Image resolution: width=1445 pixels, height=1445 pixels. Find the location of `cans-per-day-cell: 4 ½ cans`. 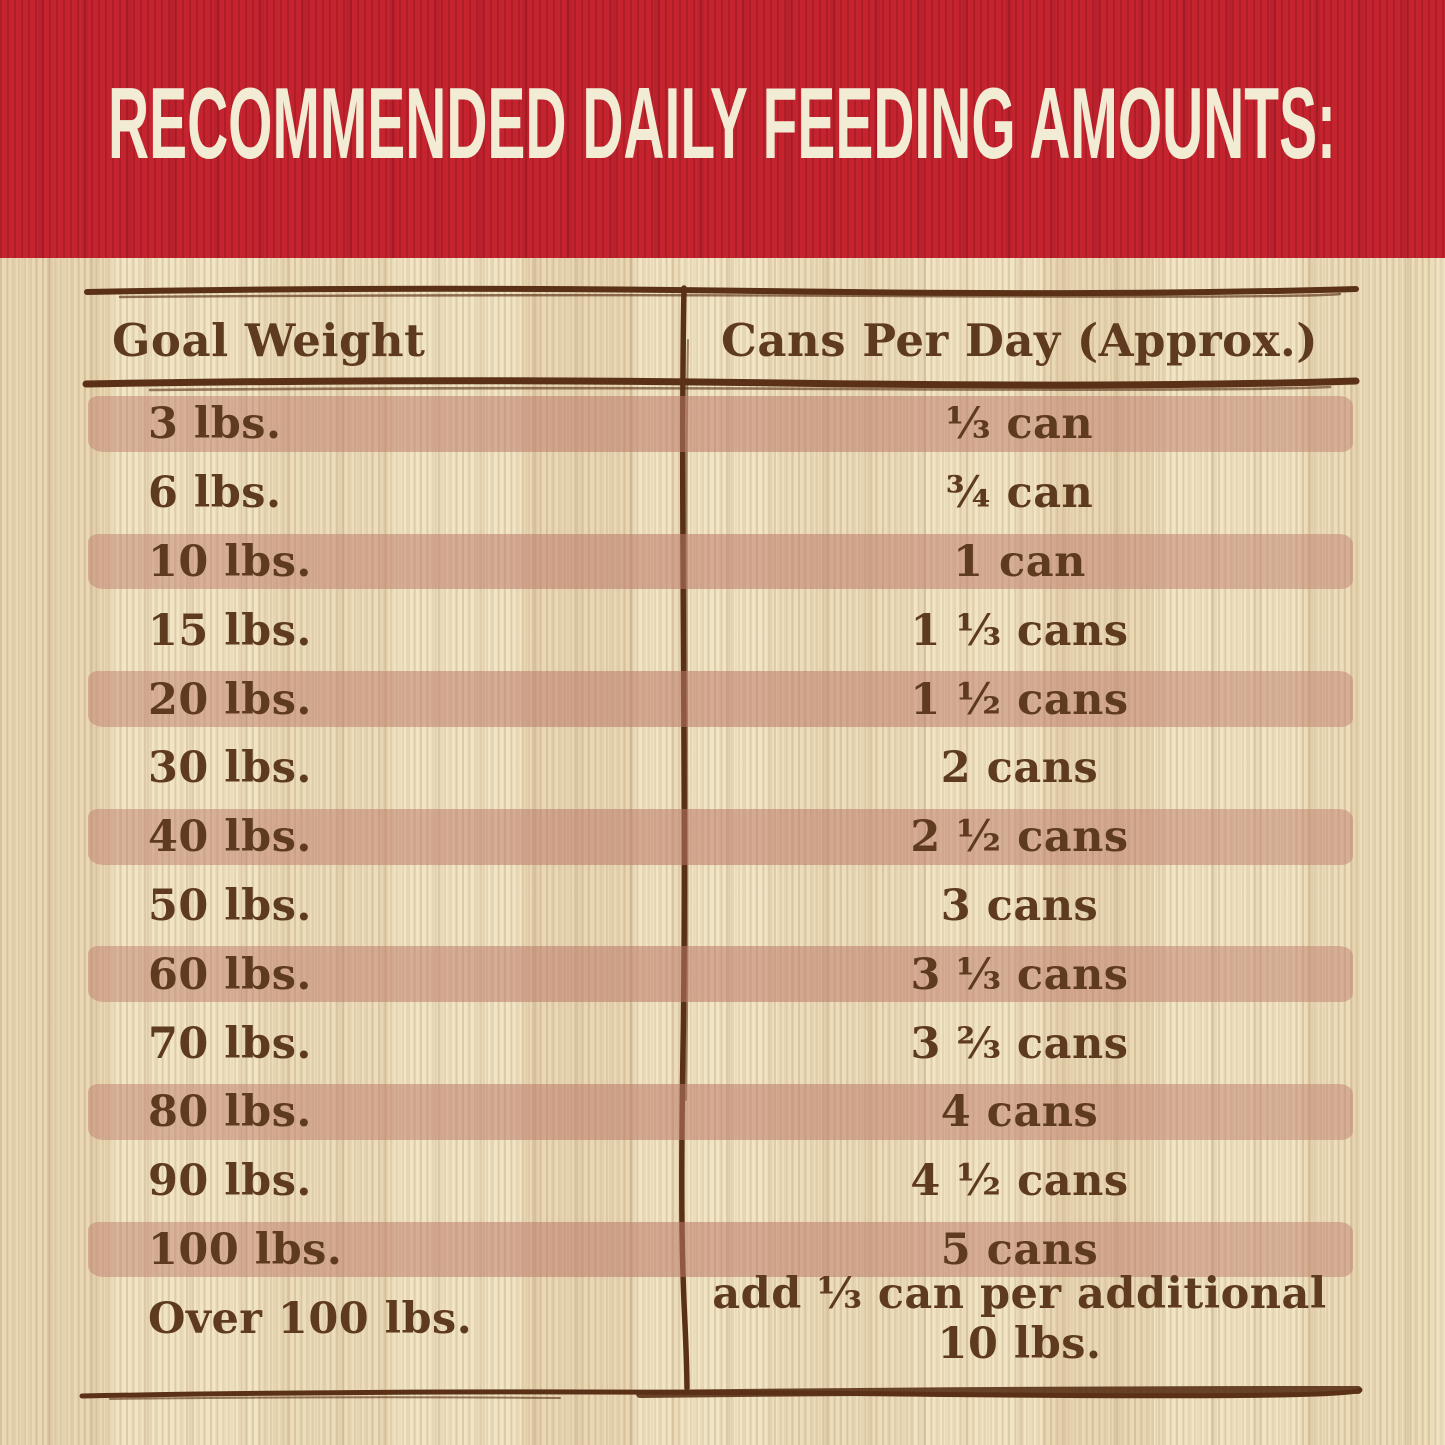

cans-per-day-cell: 4 ½ cans is located at coordinates (1019, 1181).